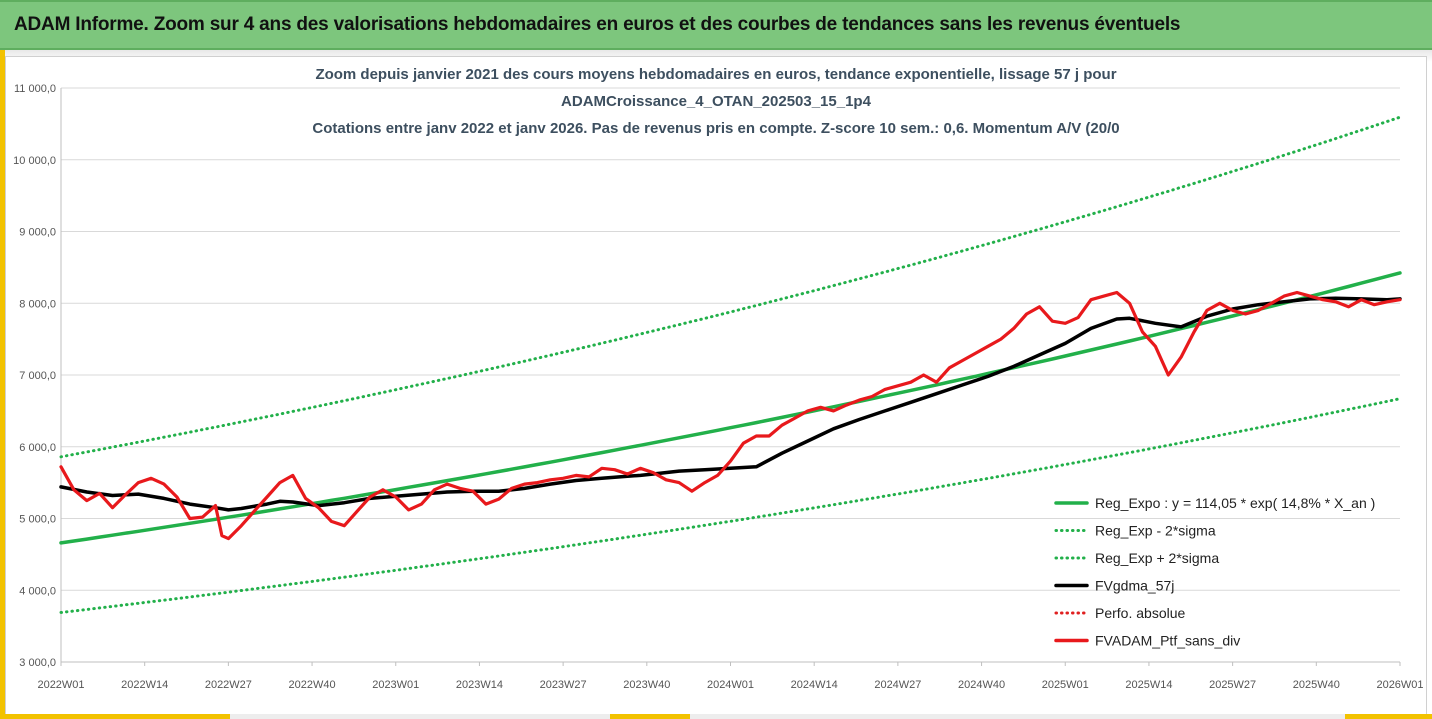 This screenshot has height=719, width=1432. Describe the element at coordinates (646, 685) in the screenshot. I see `x-tick-label: 2023W40` at that location.